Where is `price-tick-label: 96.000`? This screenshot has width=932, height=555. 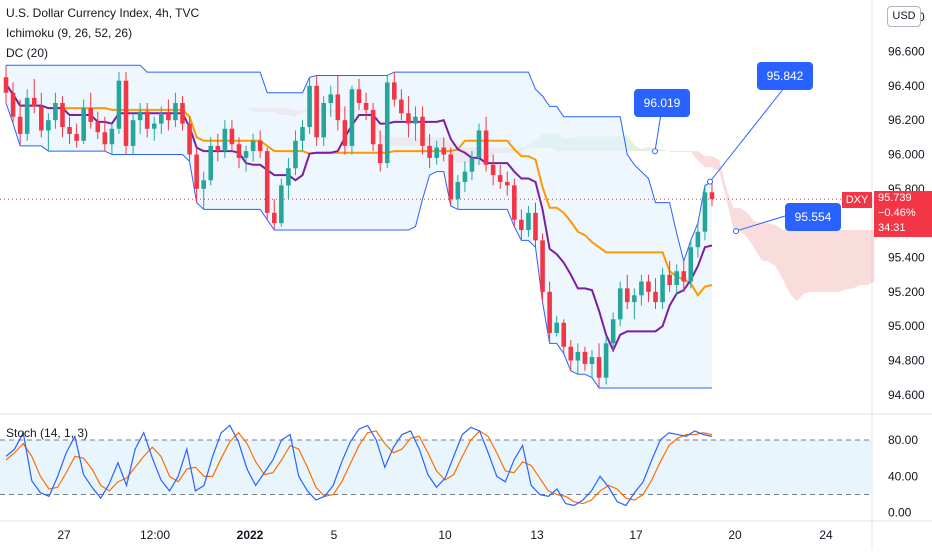 price-tick-label: 96.000 is located at coordinates (906, 155).